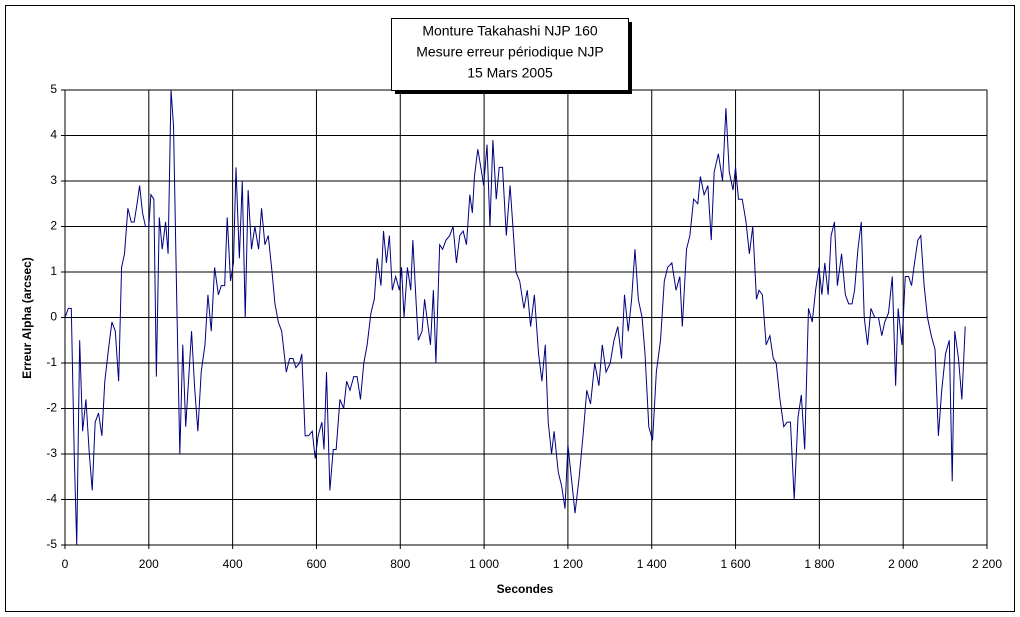  I want to click on y-tick-label: -1, so click(51, 362).